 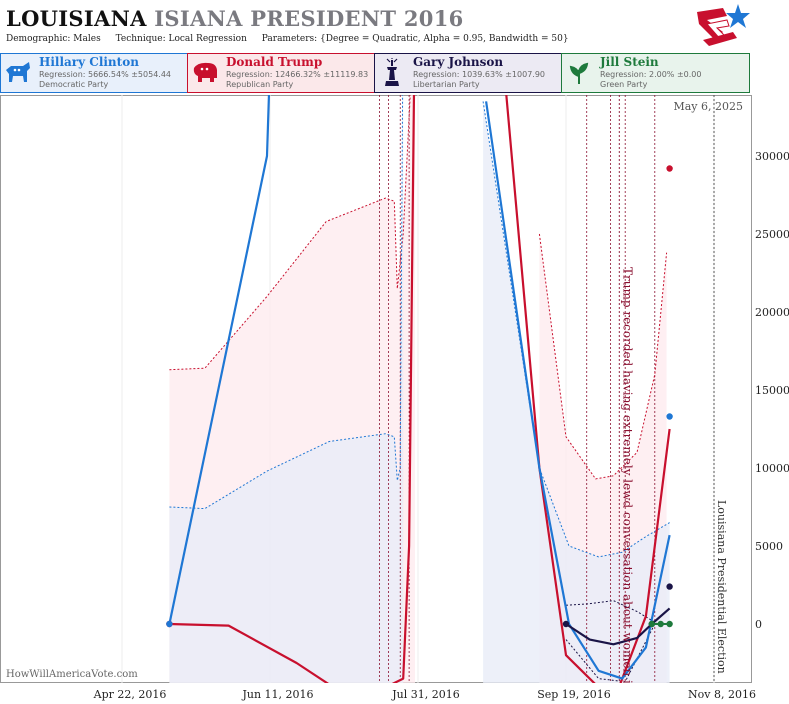 What do you see at coordinates (624, 84) in the screenshot?
I see `candidate-party: Green Party` at bounding box center [624, 84].